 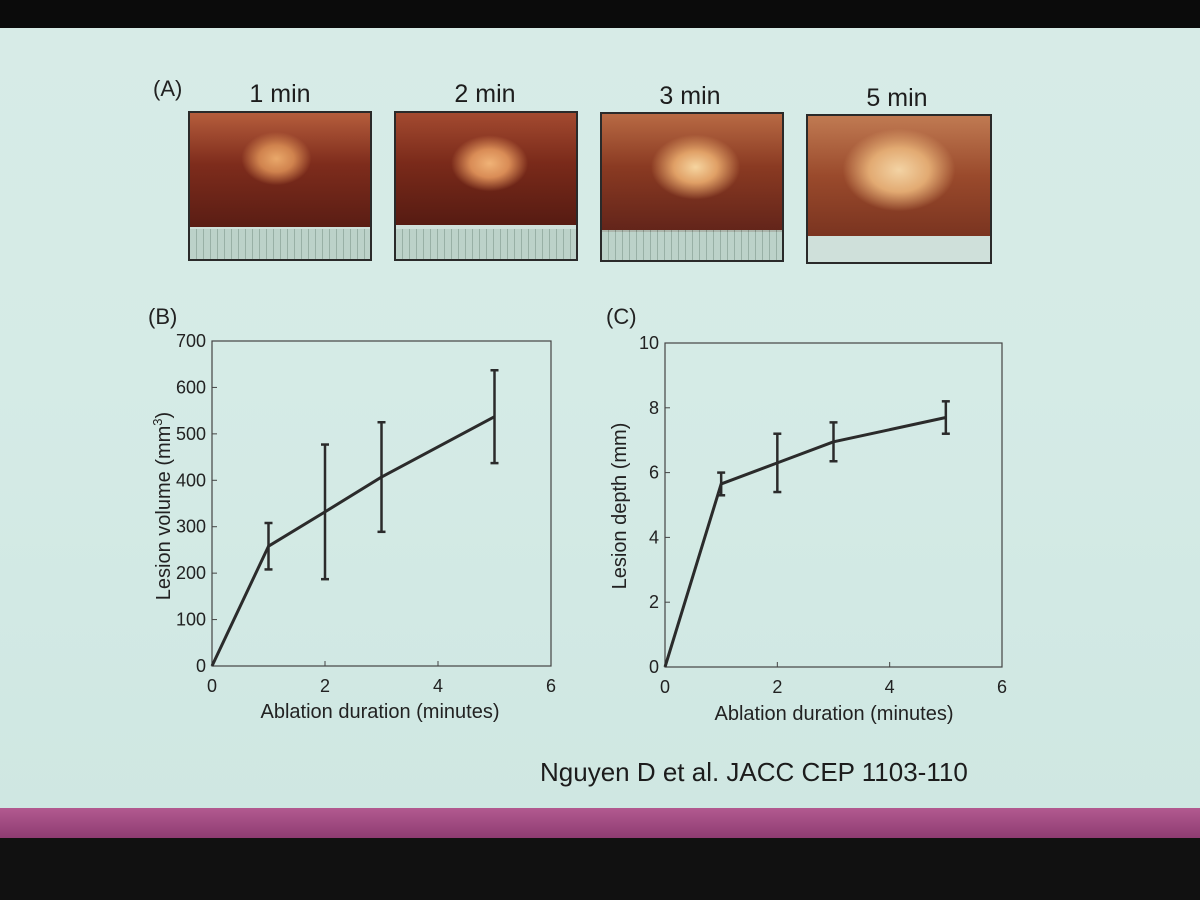 I want to click on chart-c-ytick-label-4: 4, so click(x=654, y=537).